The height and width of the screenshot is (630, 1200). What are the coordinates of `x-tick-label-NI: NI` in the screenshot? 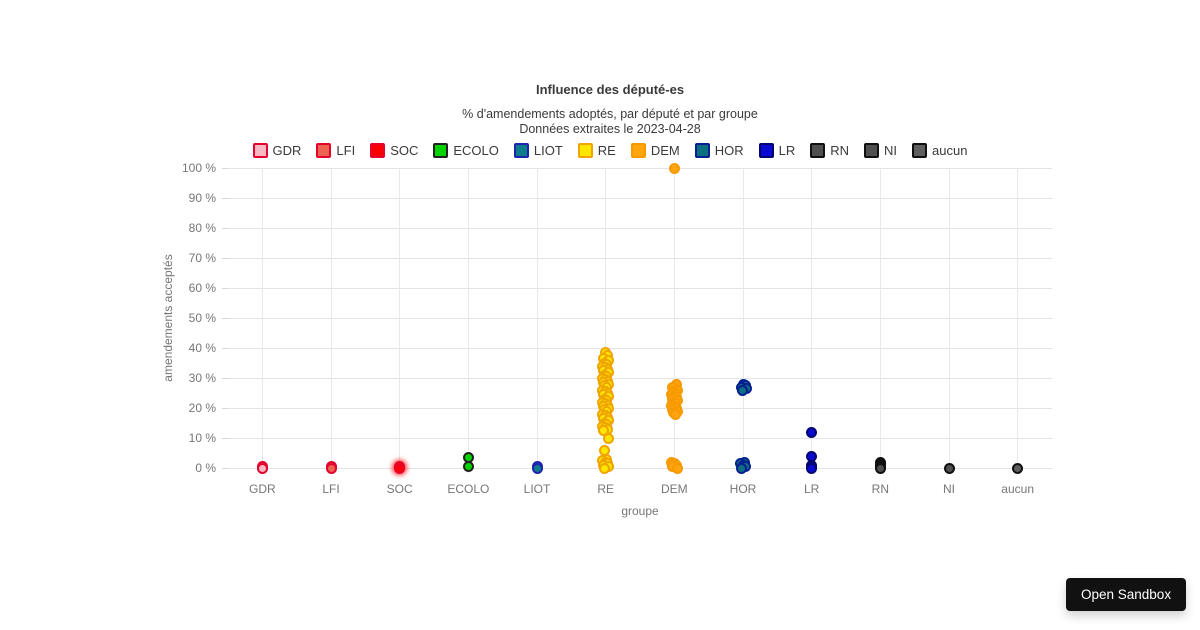 It's located at (949, 489).